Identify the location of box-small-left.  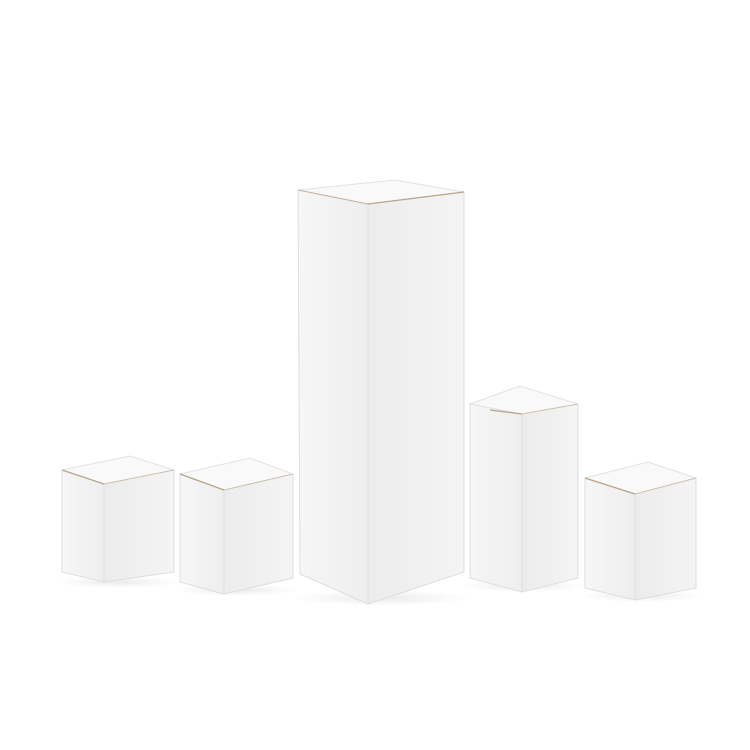
(118, 521).